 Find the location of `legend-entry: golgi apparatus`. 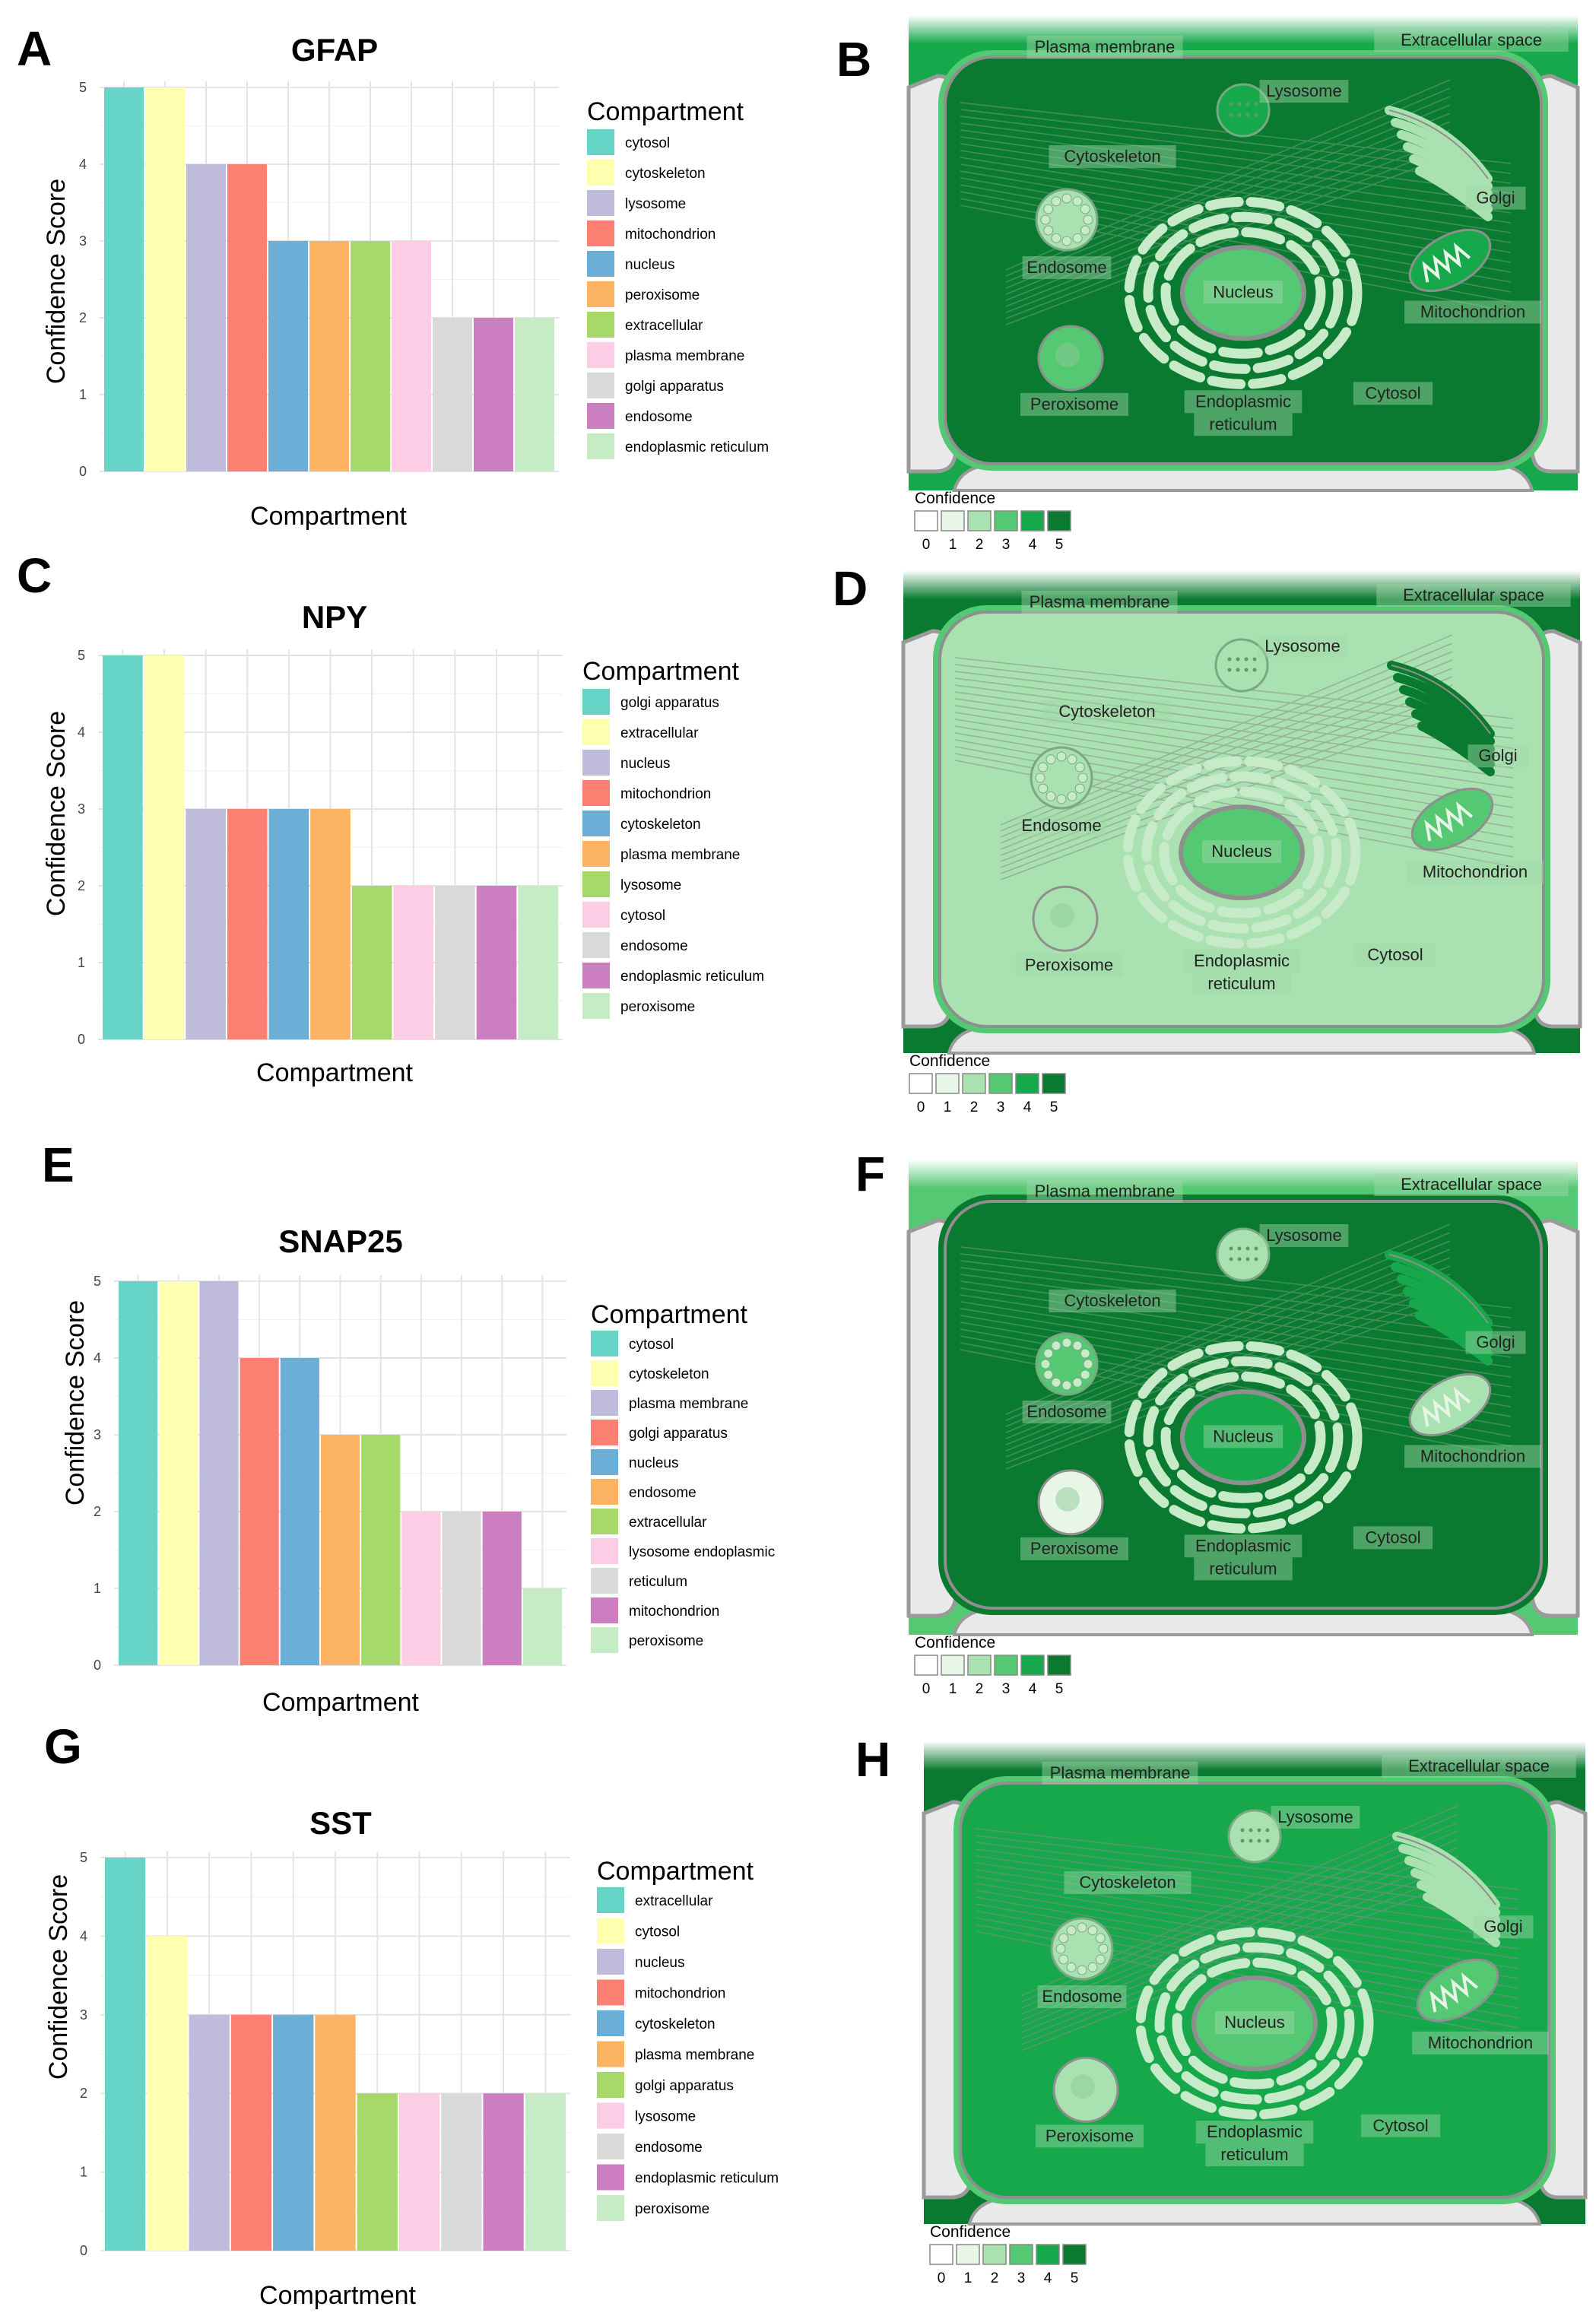

legend-entry: golgi apparatus is located at coordinates (679, 1434).